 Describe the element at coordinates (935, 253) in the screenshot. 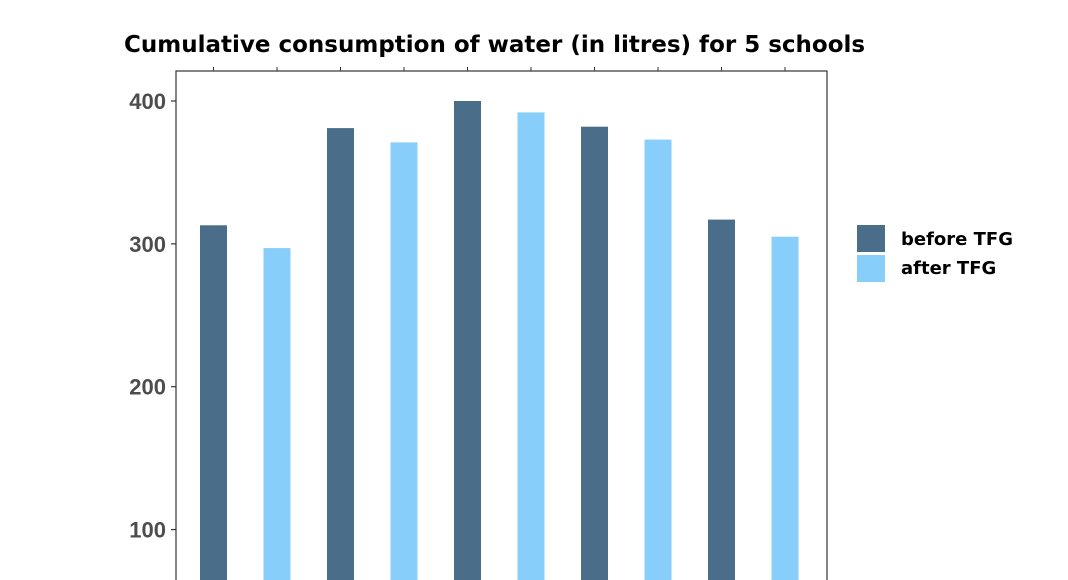

I see `legend: before TFG after TFG` at that location.